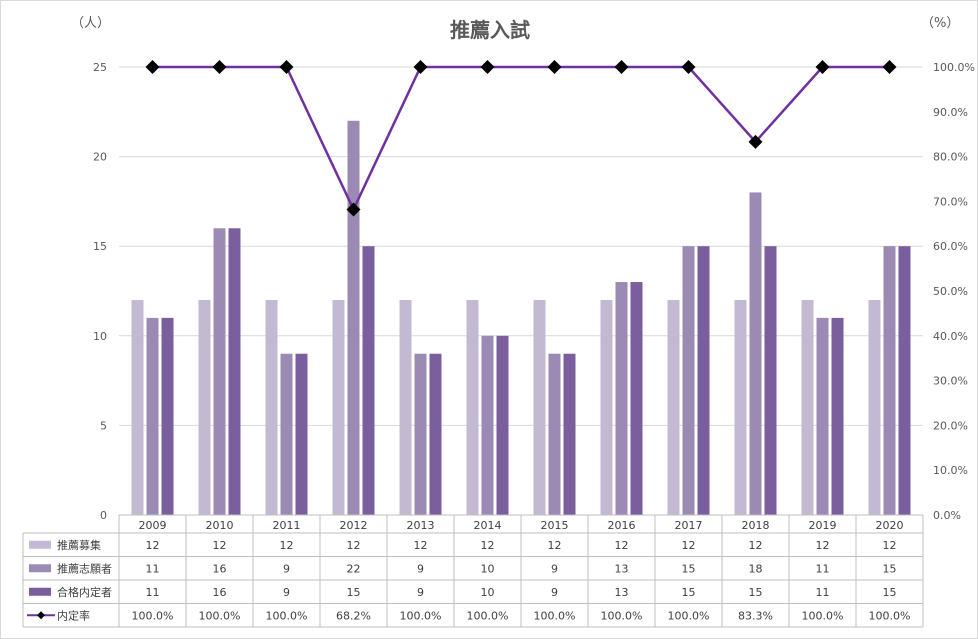  What do you see at coordinates (950, 425) in the screenshot?
I see `y-right-tick-label: 20.0%` at bounding box center [950, 425].